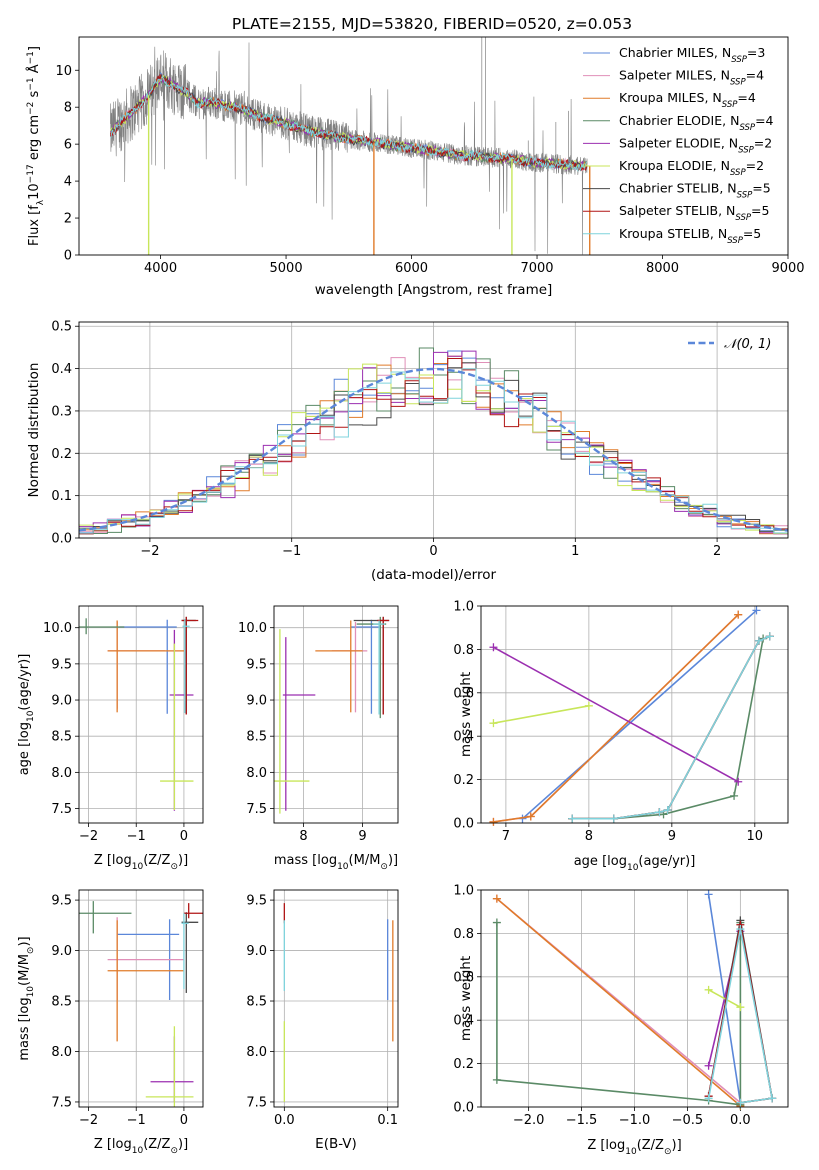 This screenshot has height=1170, width=819. What do you see at coordinates (61, 1002) in the screenshot?
I see `y-tick-label: 8.5` at bounding box center [61, 1002].